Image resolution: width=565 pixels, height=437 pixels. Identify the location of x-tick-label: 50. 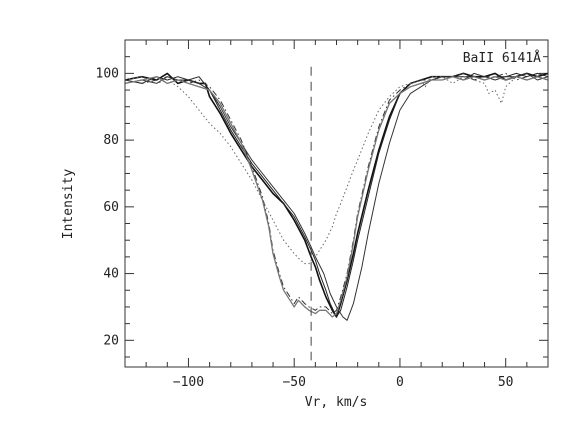
(506, 382).